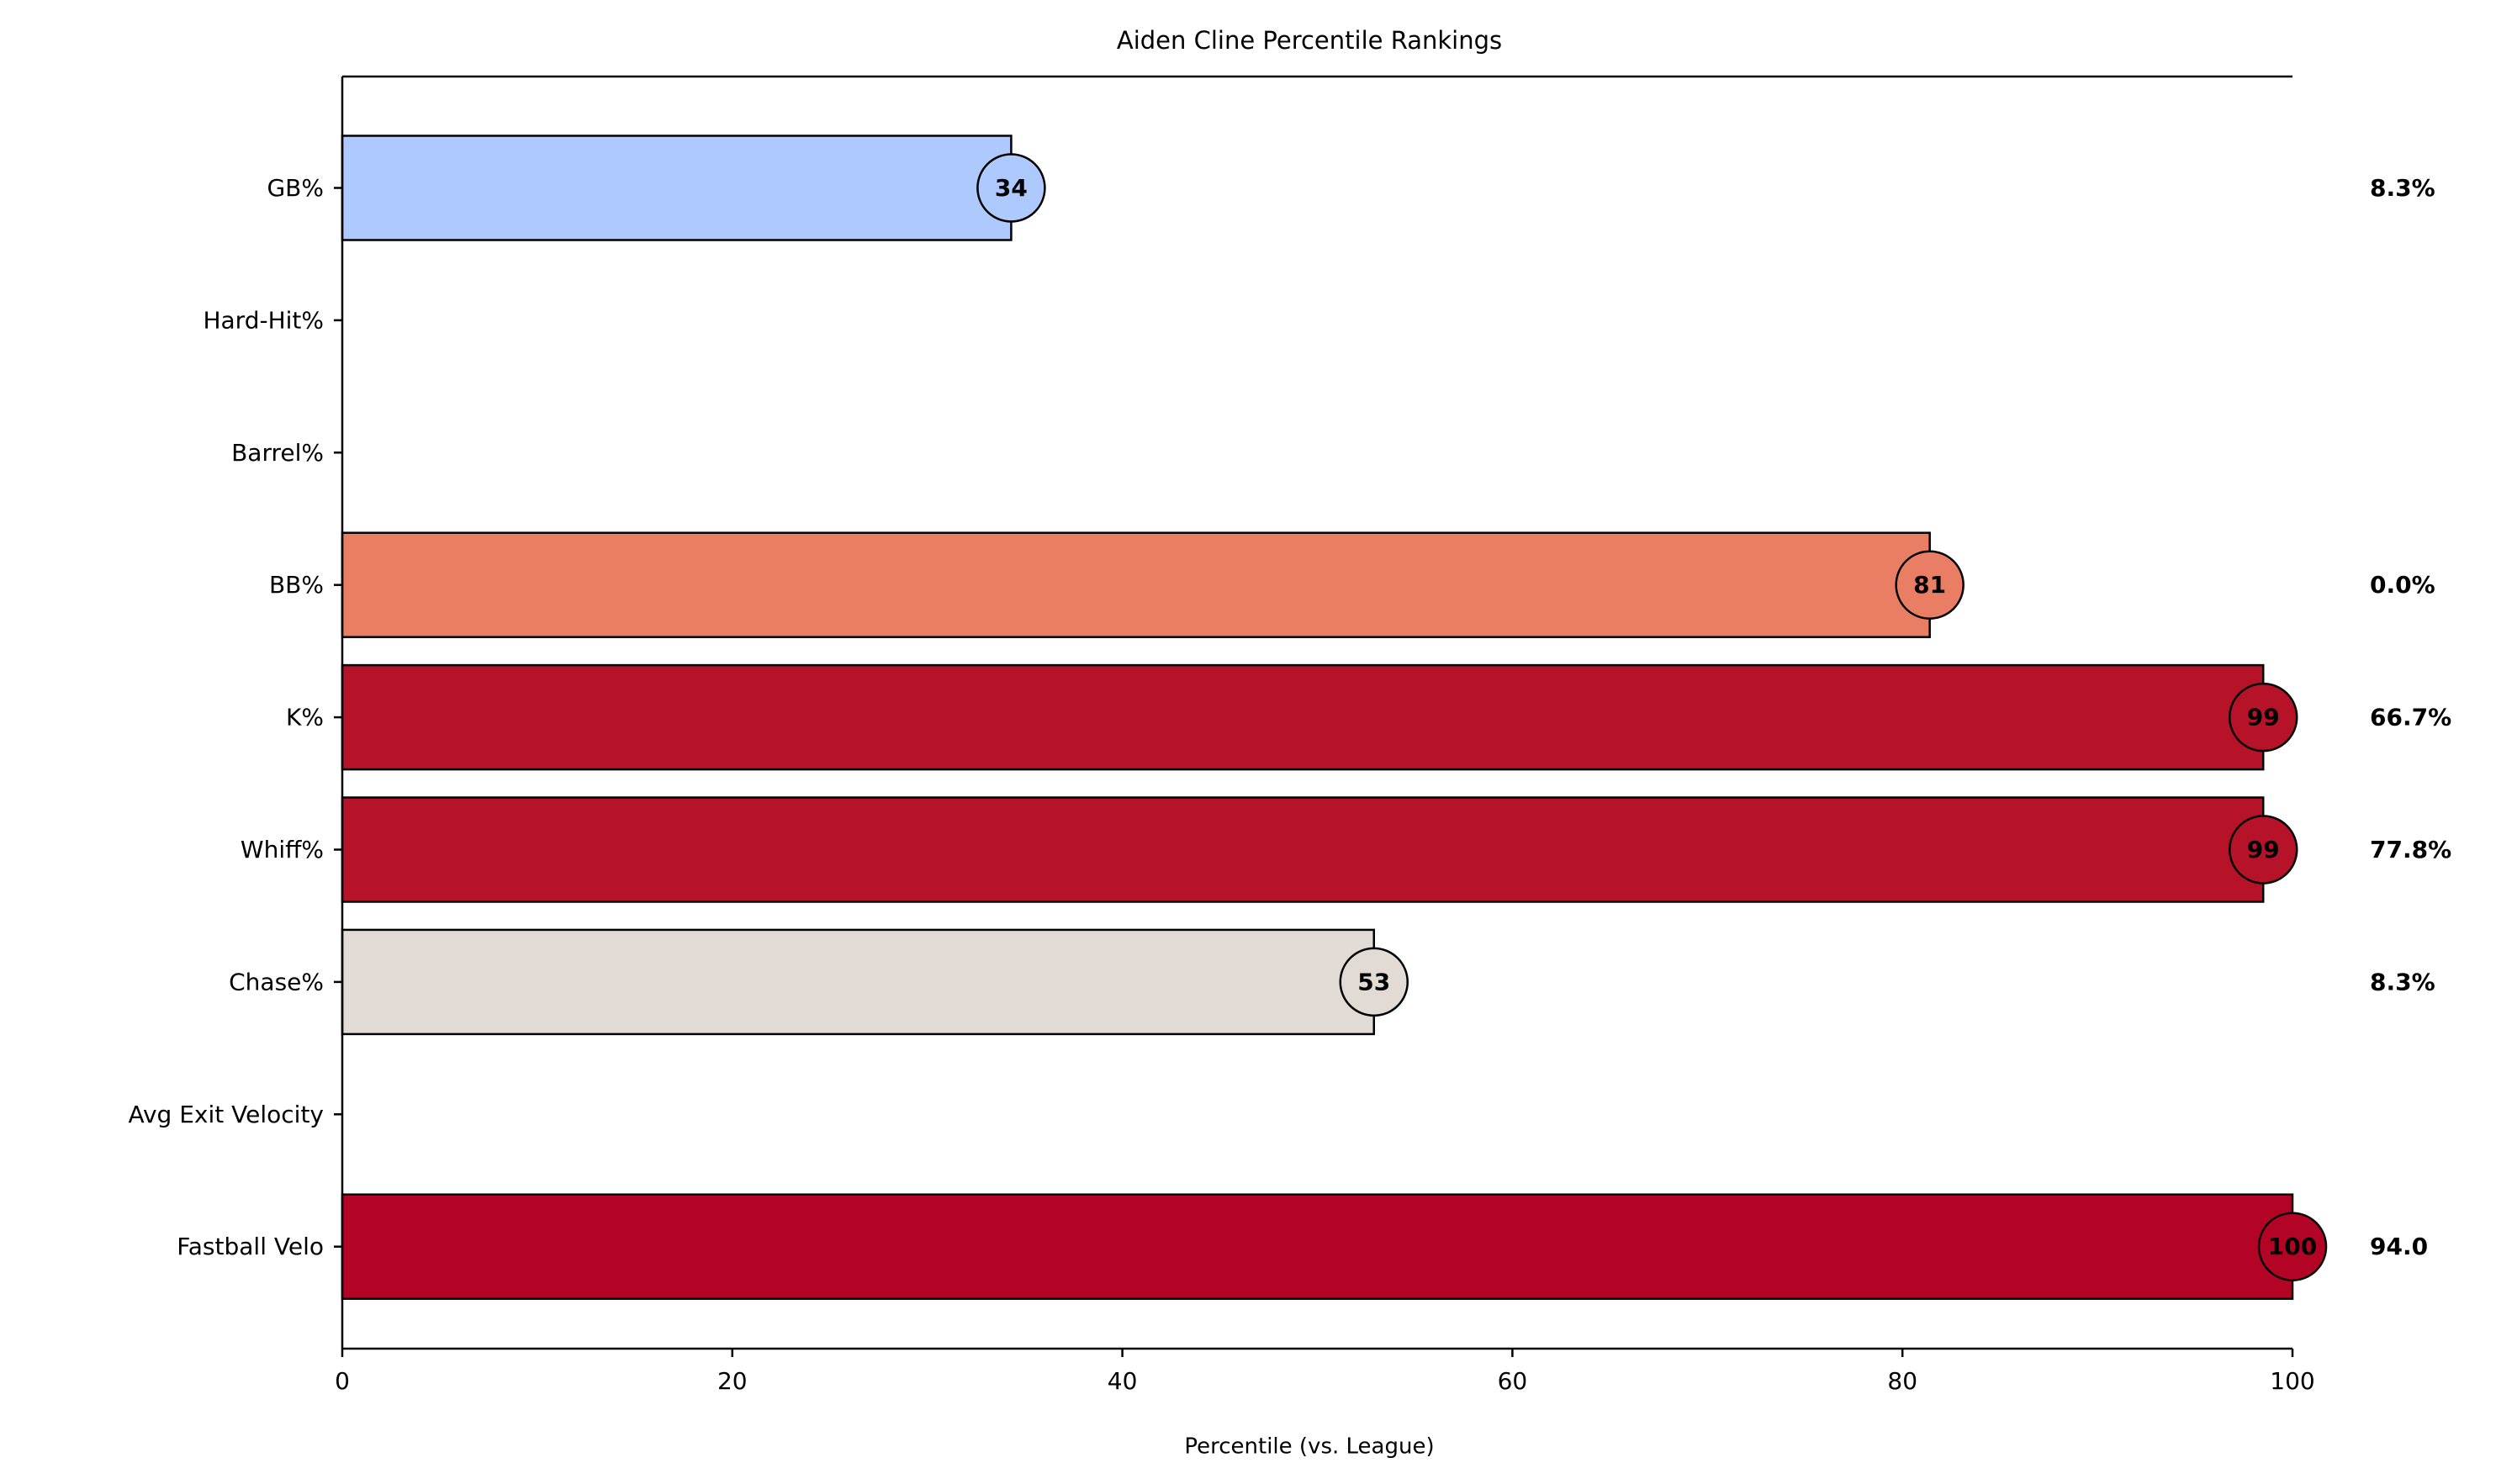 The image size is (2496, 1484). What do you see at coordinates (295, 188) in the screenshot?
I see `y-tick-label-gb: GB%` at bounding box center [295, 188].